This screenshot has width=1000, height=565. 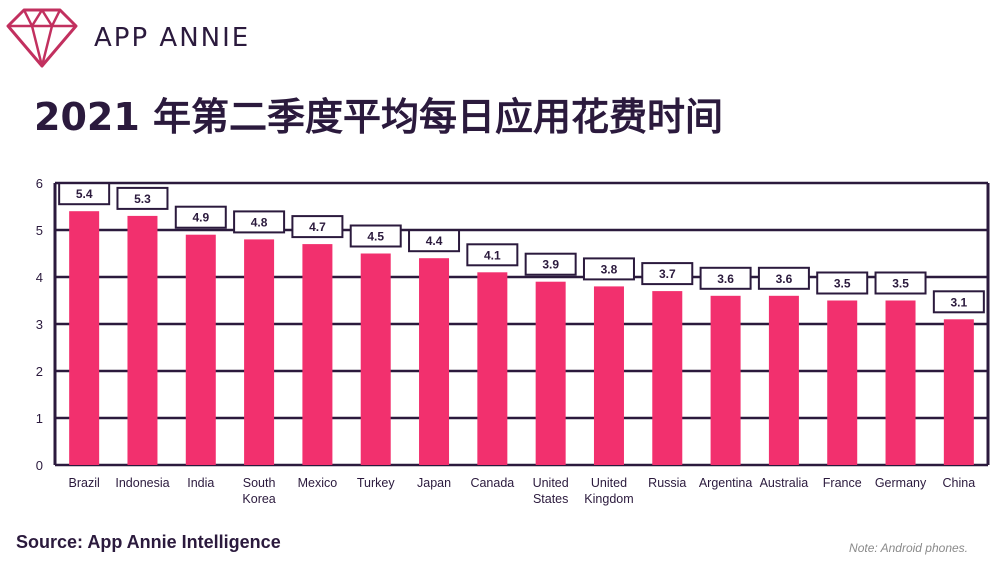 I want to click on data-label: 3.7, so click(x=667, y=274).